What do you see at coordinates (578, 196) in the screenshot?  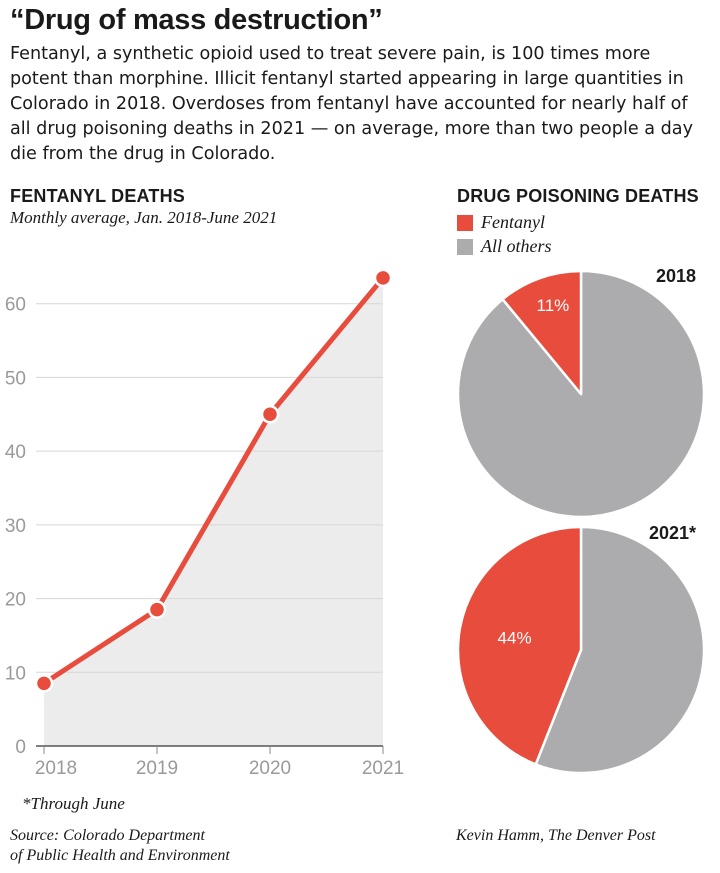 I see `pie-chart-title: DRUG POISONING DEATHS` at bounding box center [578, 196].